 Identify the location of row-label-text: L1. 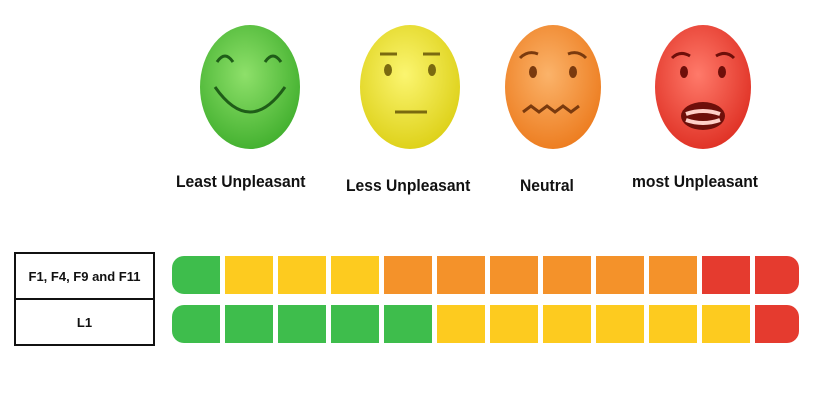
(84, 322).